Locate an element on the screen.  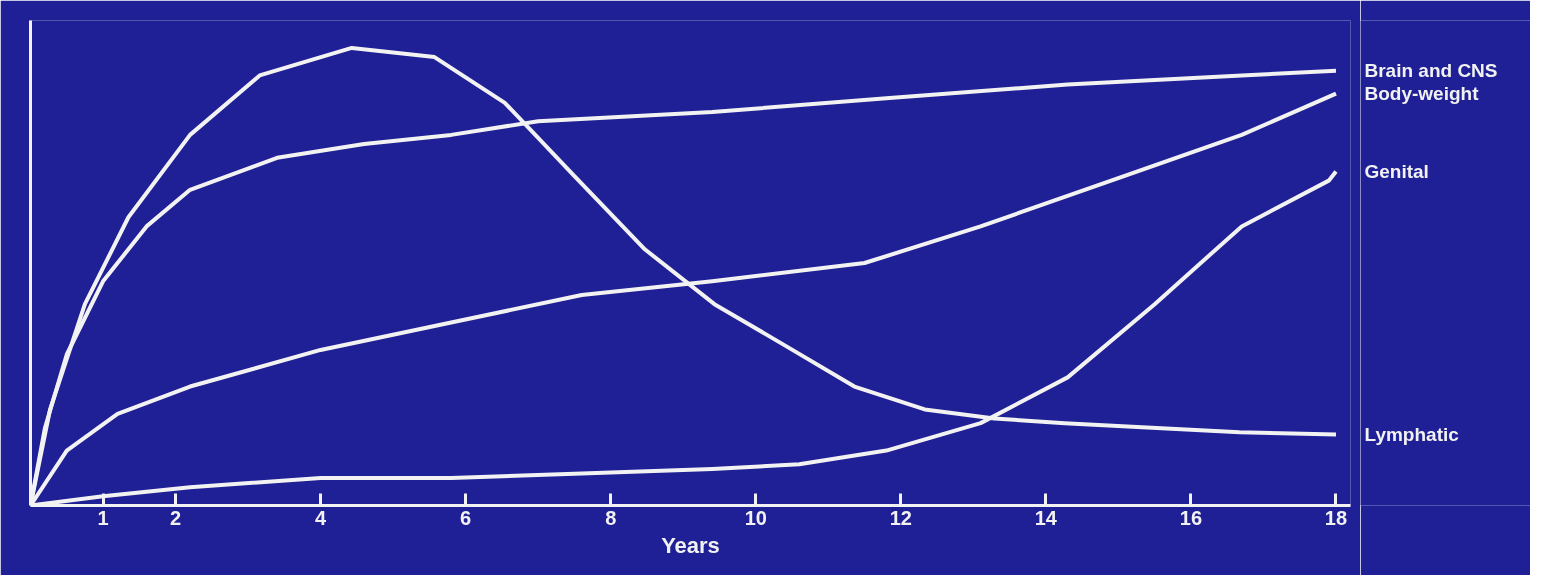
x-tick-label: 8 is located at coordinates (611, 517).